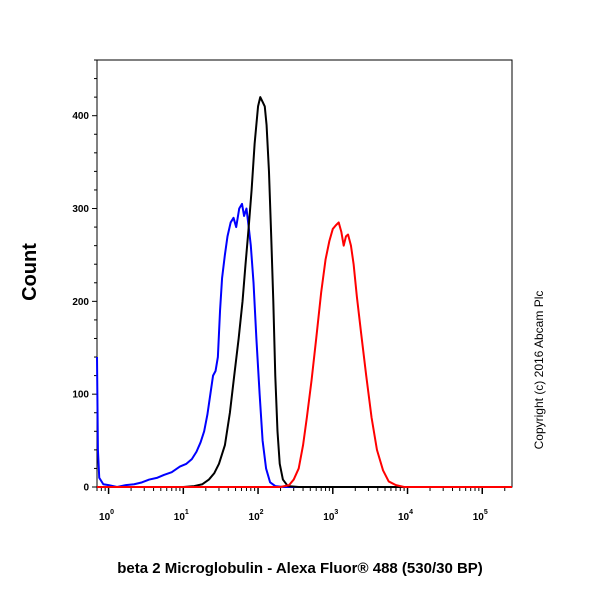  Describe the element at coordinates (256, 516) in the screenshot. I see `x-tick-label: 10²` at that location.